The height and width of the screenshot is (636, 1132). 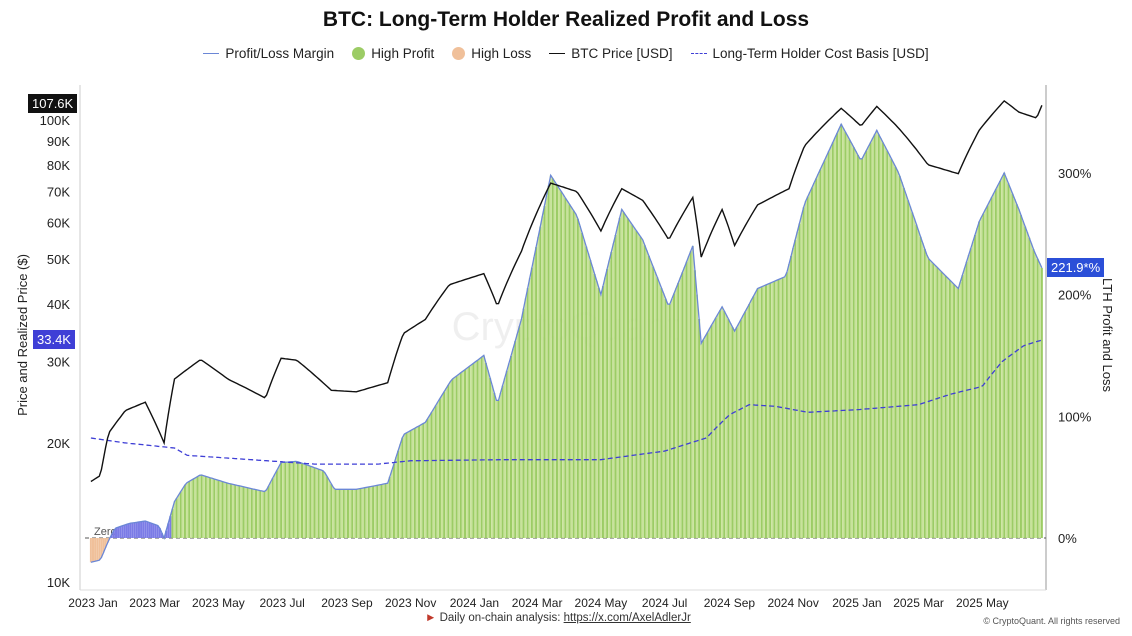 I want to click on legend-label: High Profit, so click(x=403, y=53).